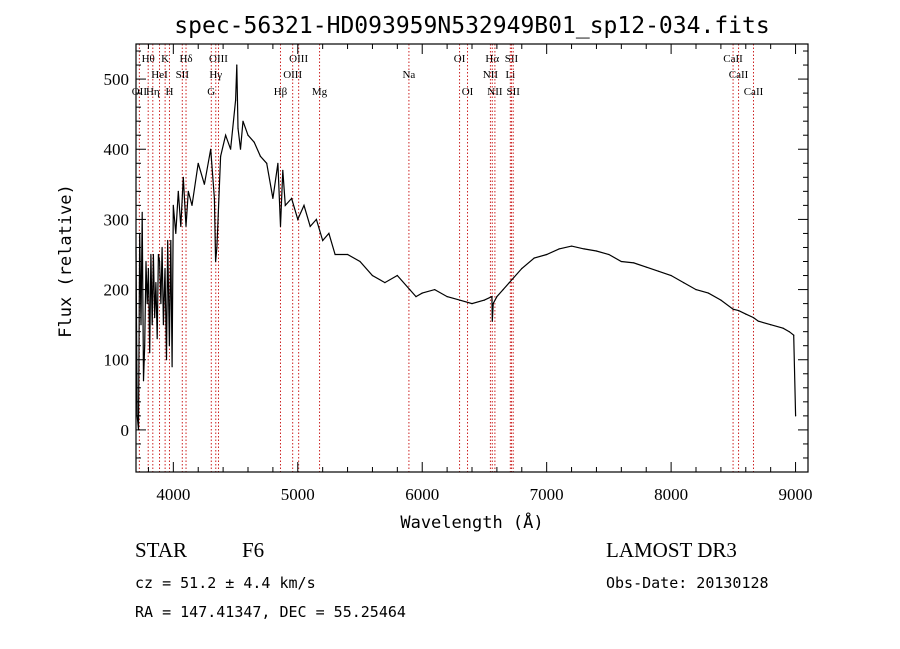 Image resolution: width=900 pixels, height=649 pixels. Describe the element at coordinates (225, 583) in the screenshot. I see `redshift-text: cz = 51.2 ± 4.4 km/s` at that location.